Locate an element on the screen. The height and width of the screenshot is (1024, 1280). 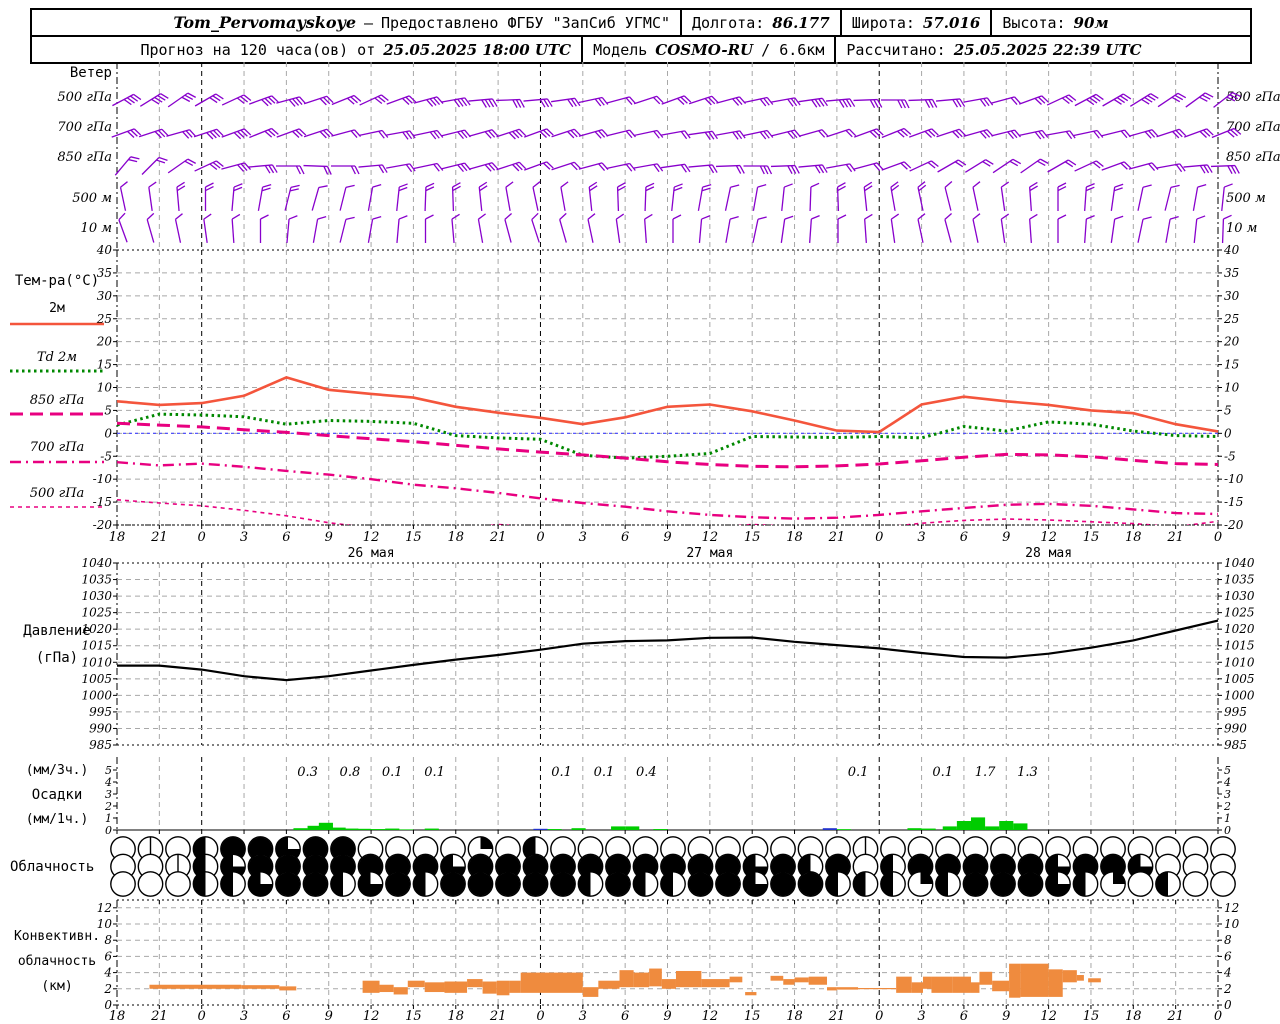
precip-3h-value: 0.1 is located at coordinates (604, 772).